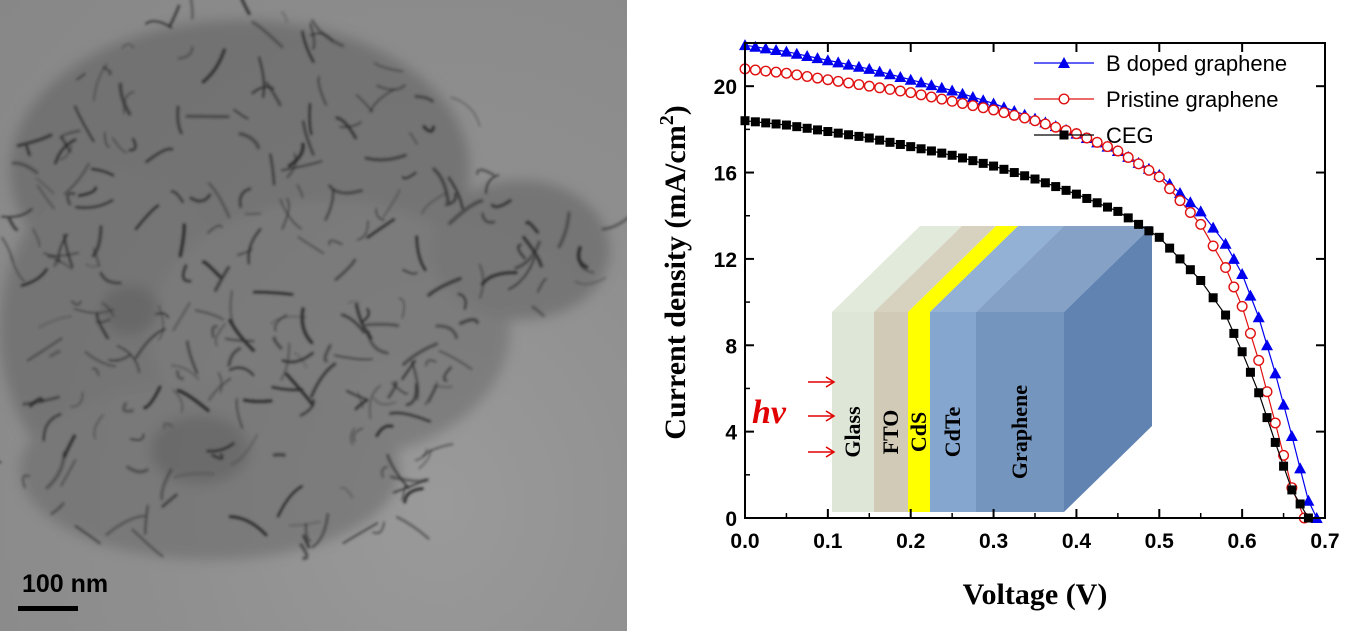  I want to click on y-tick-label: 4, so click(731, 433).